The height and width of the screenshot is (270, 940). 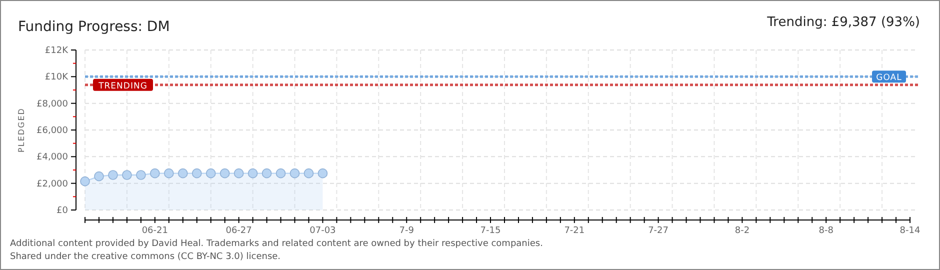 I want to click on y-tick-label: £2,000, so click(x=52, y=184).